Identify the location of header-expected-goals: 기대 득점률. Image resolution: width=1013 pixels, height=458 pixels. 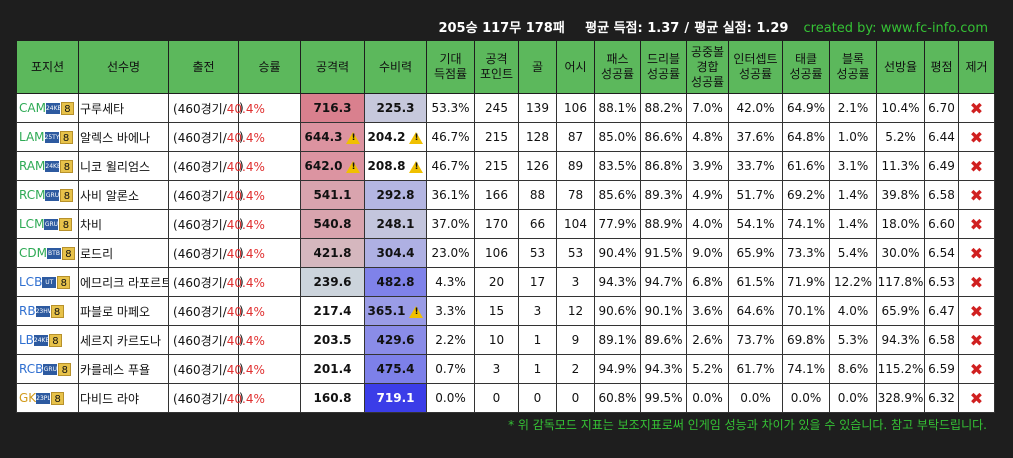
(450, 67).